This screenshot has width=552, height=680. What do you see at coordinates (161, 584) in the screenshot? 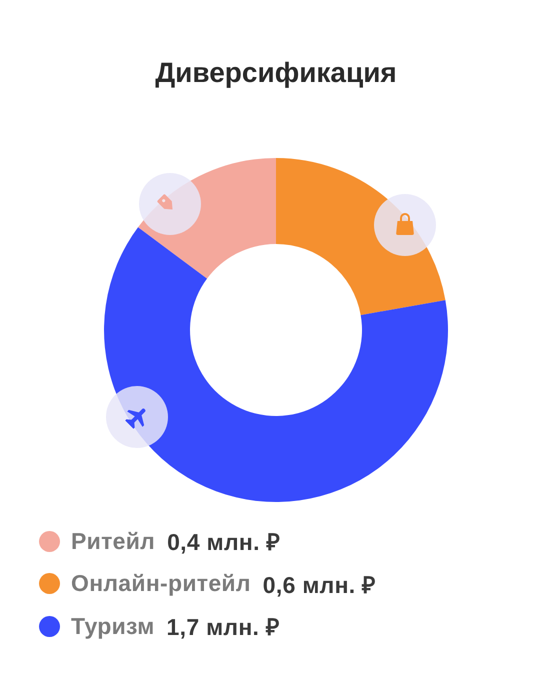
I see `legend-label: Онлайн-ритейл` at bounding box center [161, 584].